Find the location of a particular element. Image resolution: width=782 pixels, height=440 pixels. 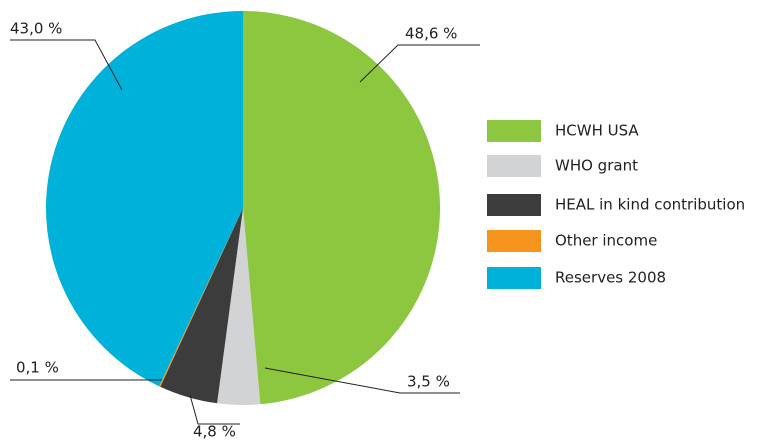

data-label: 43,0 % is located at coordinates (36, 29).